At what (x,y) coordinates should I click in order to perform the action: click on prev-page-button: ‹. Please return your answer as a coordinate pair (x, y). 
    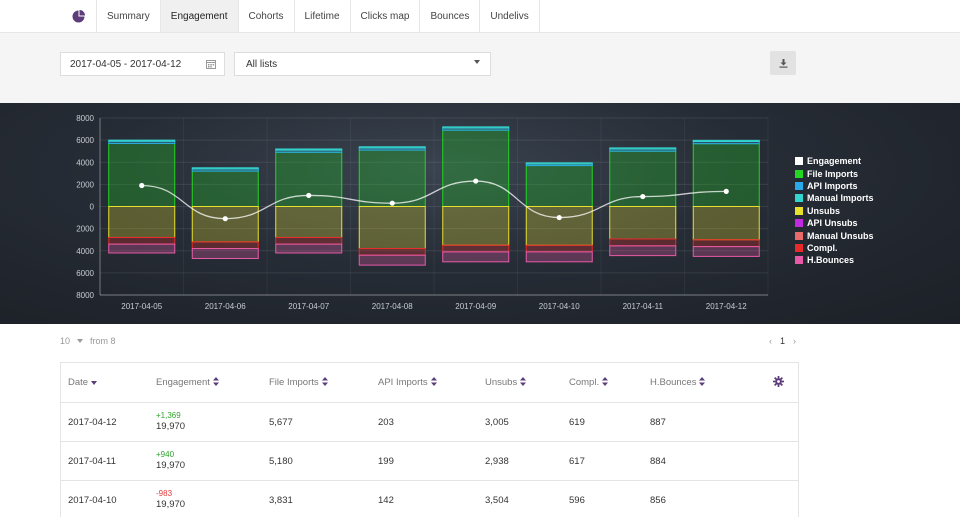
    Looking at the image, I should click on (770, 341).